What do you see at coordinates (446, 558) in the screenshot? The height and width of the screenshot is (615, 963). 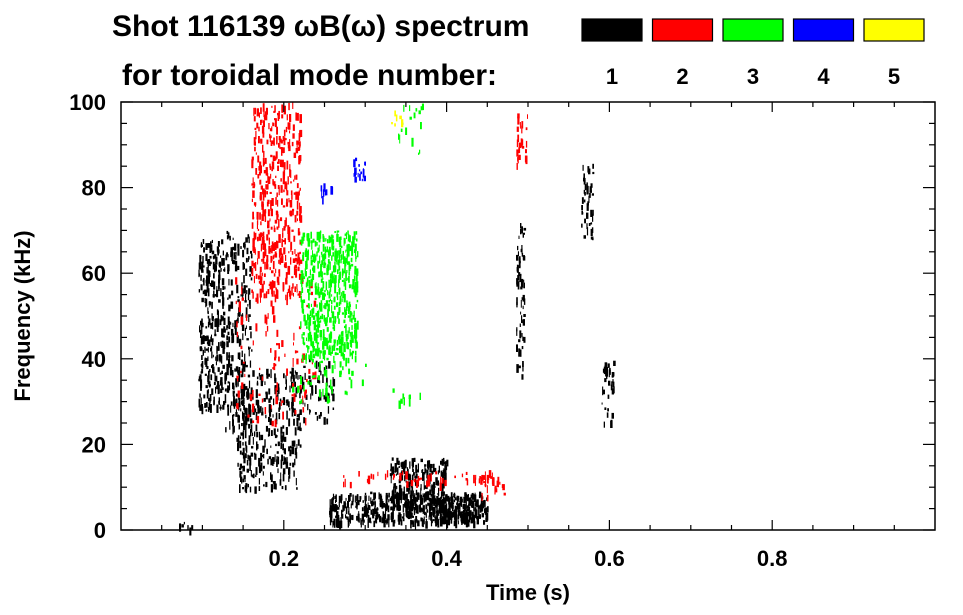 I see `x-tick-label: 0.4` at bounding box center [446, 558].